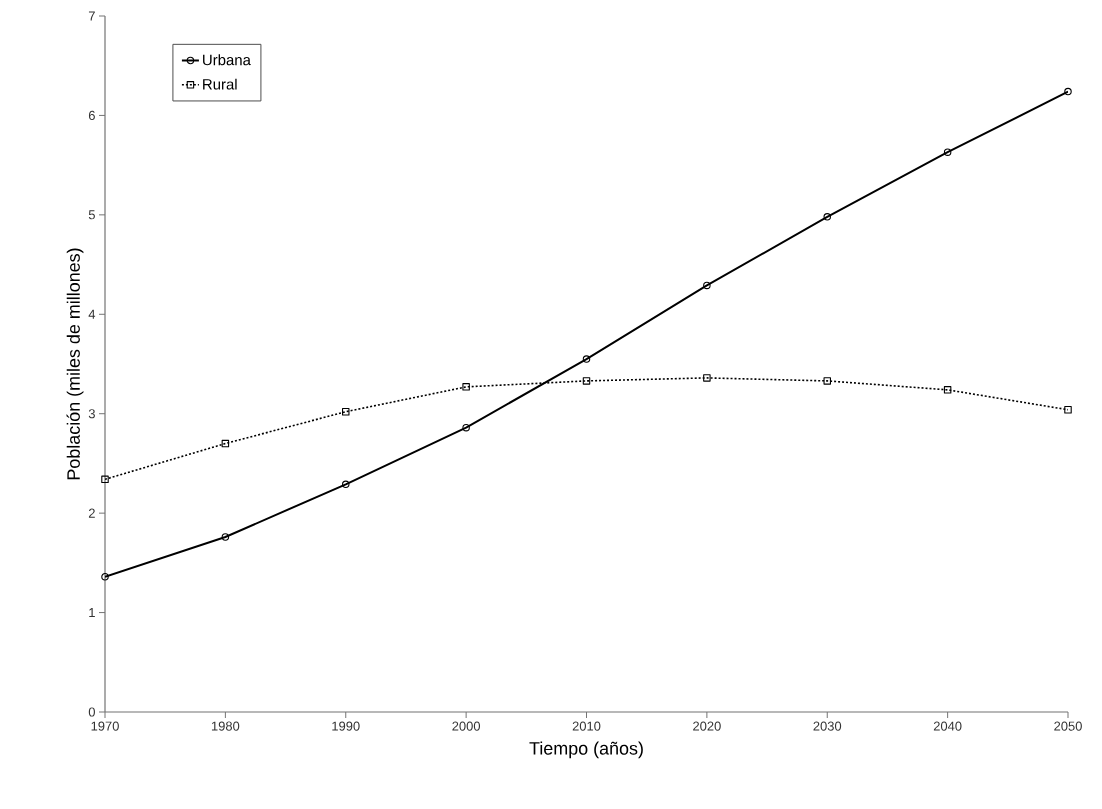 This screenshot has width=1102, height=809. Describe the element at coordinates (466, 726) in the screenshot. I see `x-tick-label: 2000` at that location.